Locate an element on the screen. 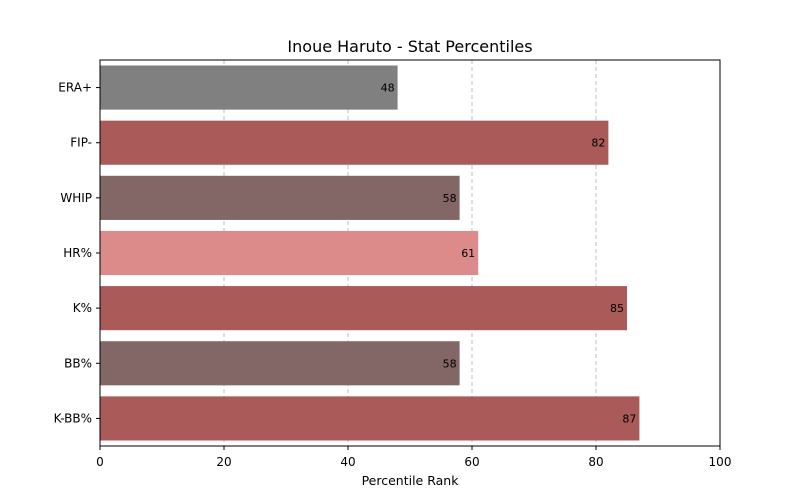 Image resolution: width=800 pixels, height=500 pixels. x-axis-label: Percentile Rank is located at coordinates (411, 480).